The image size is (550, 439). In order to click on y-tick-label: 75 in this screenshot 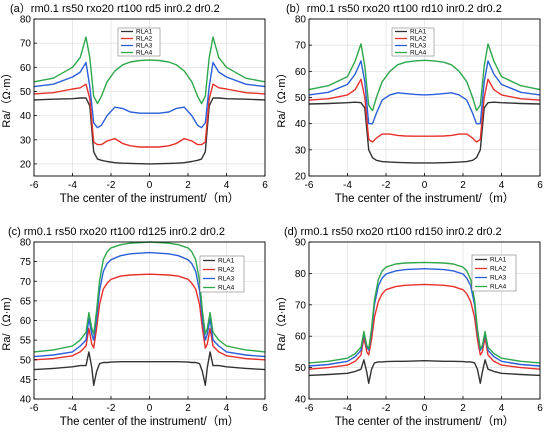, I will do `click(26, 262)`.